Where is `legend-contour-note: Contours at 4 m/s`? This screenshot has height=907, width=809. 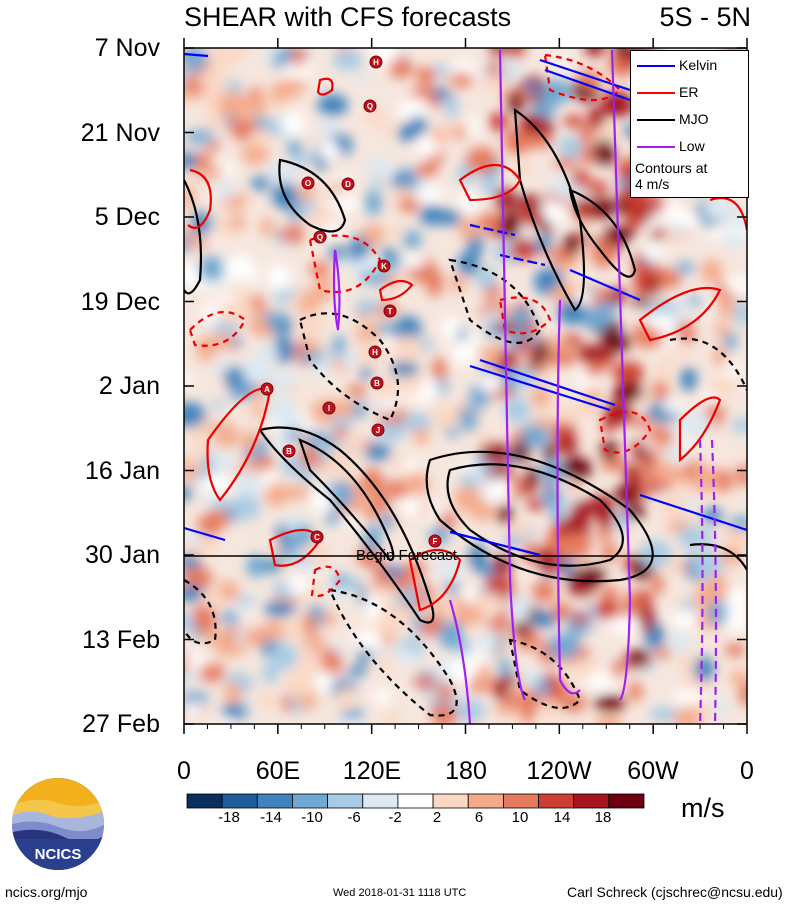 legend-contour-note: Contours at 4 m/s is located at coordinates (671, 176).